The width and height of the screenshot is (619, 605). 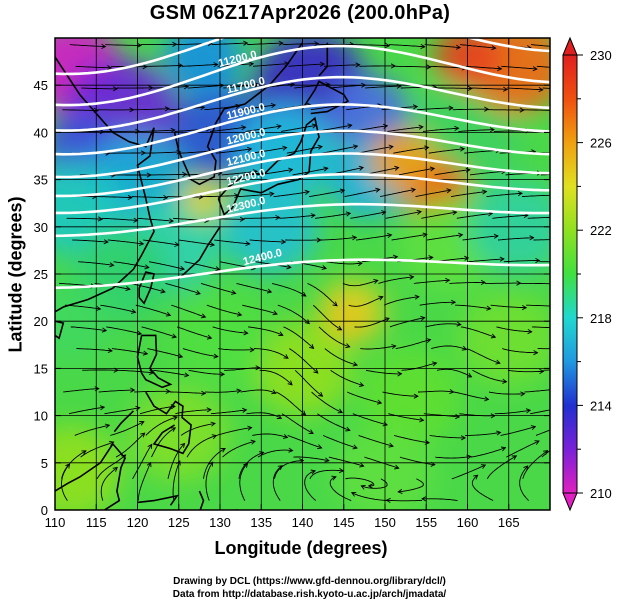 What do you see at coordinates (303, 522) in the screenshot?
I see `x-tick-label: 140` at bounding box center [303, 522].